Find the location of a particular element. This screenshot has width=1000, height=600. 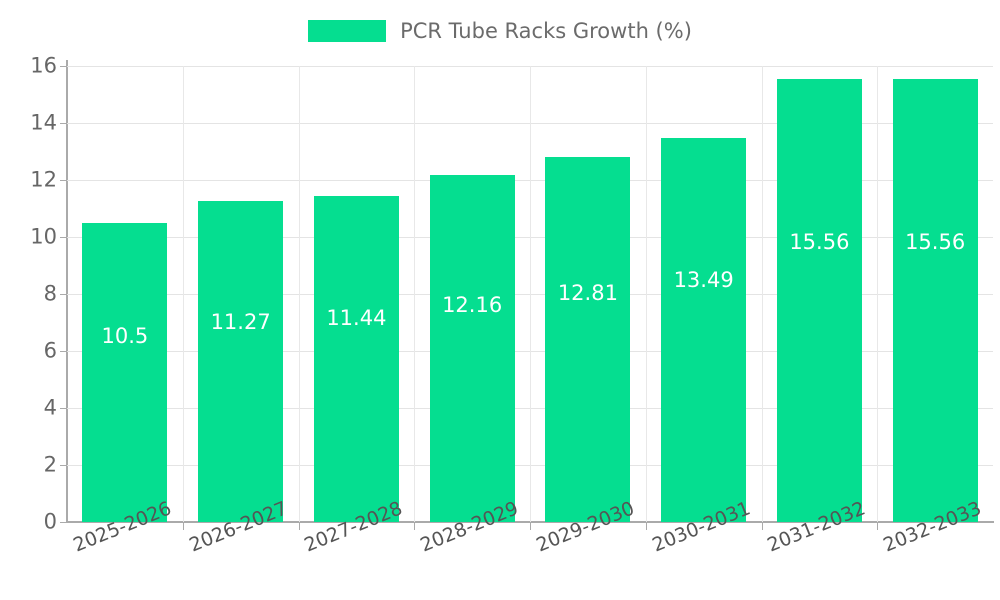

y-axis-line is located at coordinates (67, 291).